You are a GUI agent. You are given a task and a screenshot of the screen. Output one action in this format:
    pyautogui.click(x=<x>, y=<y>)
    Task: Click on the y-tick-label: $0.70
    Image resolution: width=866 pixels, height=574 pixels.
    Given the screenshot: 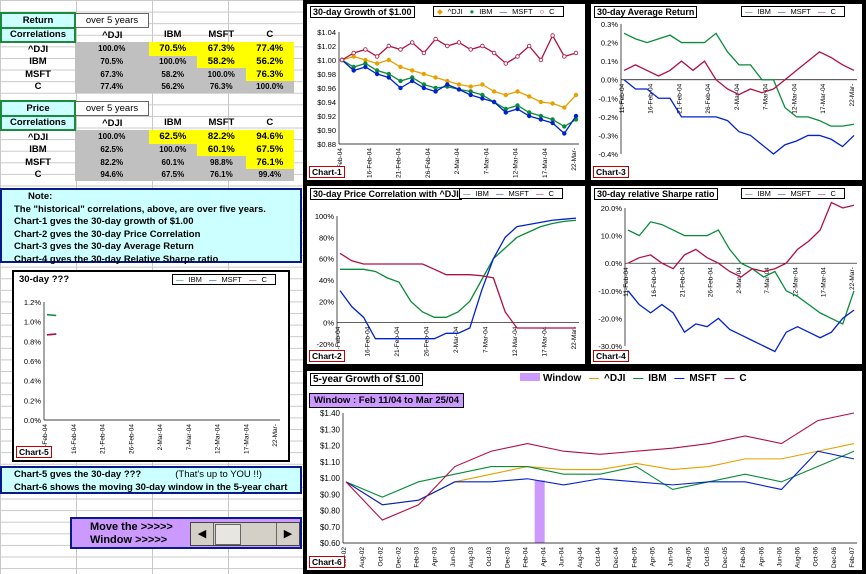 What is the action you would take?
    pyautogui.click(x=330, y=527)
    